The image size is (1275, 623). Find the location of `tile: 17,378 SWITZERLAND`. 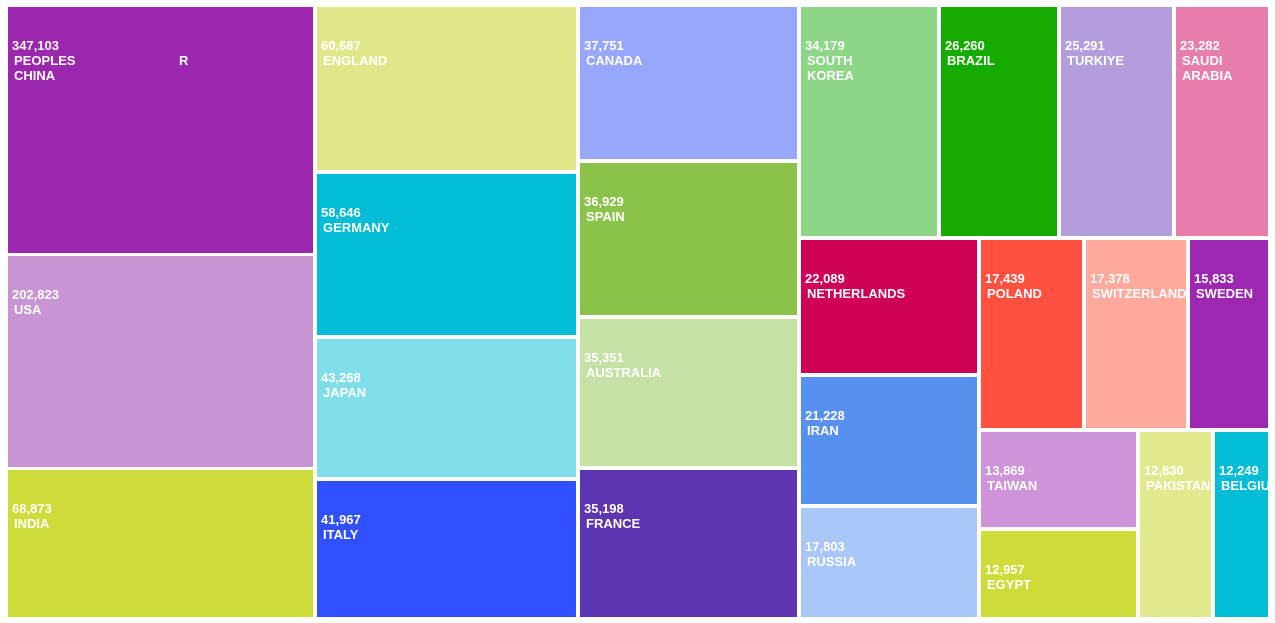

tile: 17,378 SWITZERLAND is located at coordinates (1136, 334).